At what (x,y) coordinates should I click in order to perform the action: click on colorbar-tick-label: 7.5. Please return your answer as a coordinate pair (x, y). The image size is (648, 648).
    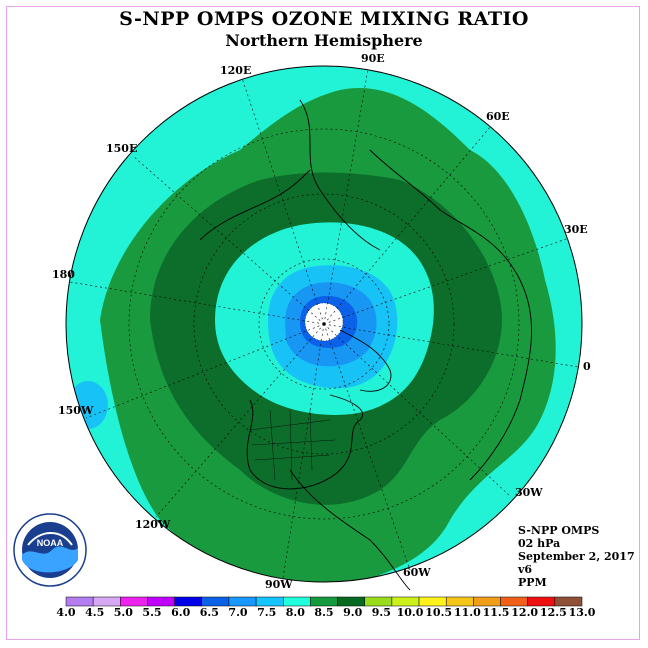
    Looking at the image, I should click on (267, 612).